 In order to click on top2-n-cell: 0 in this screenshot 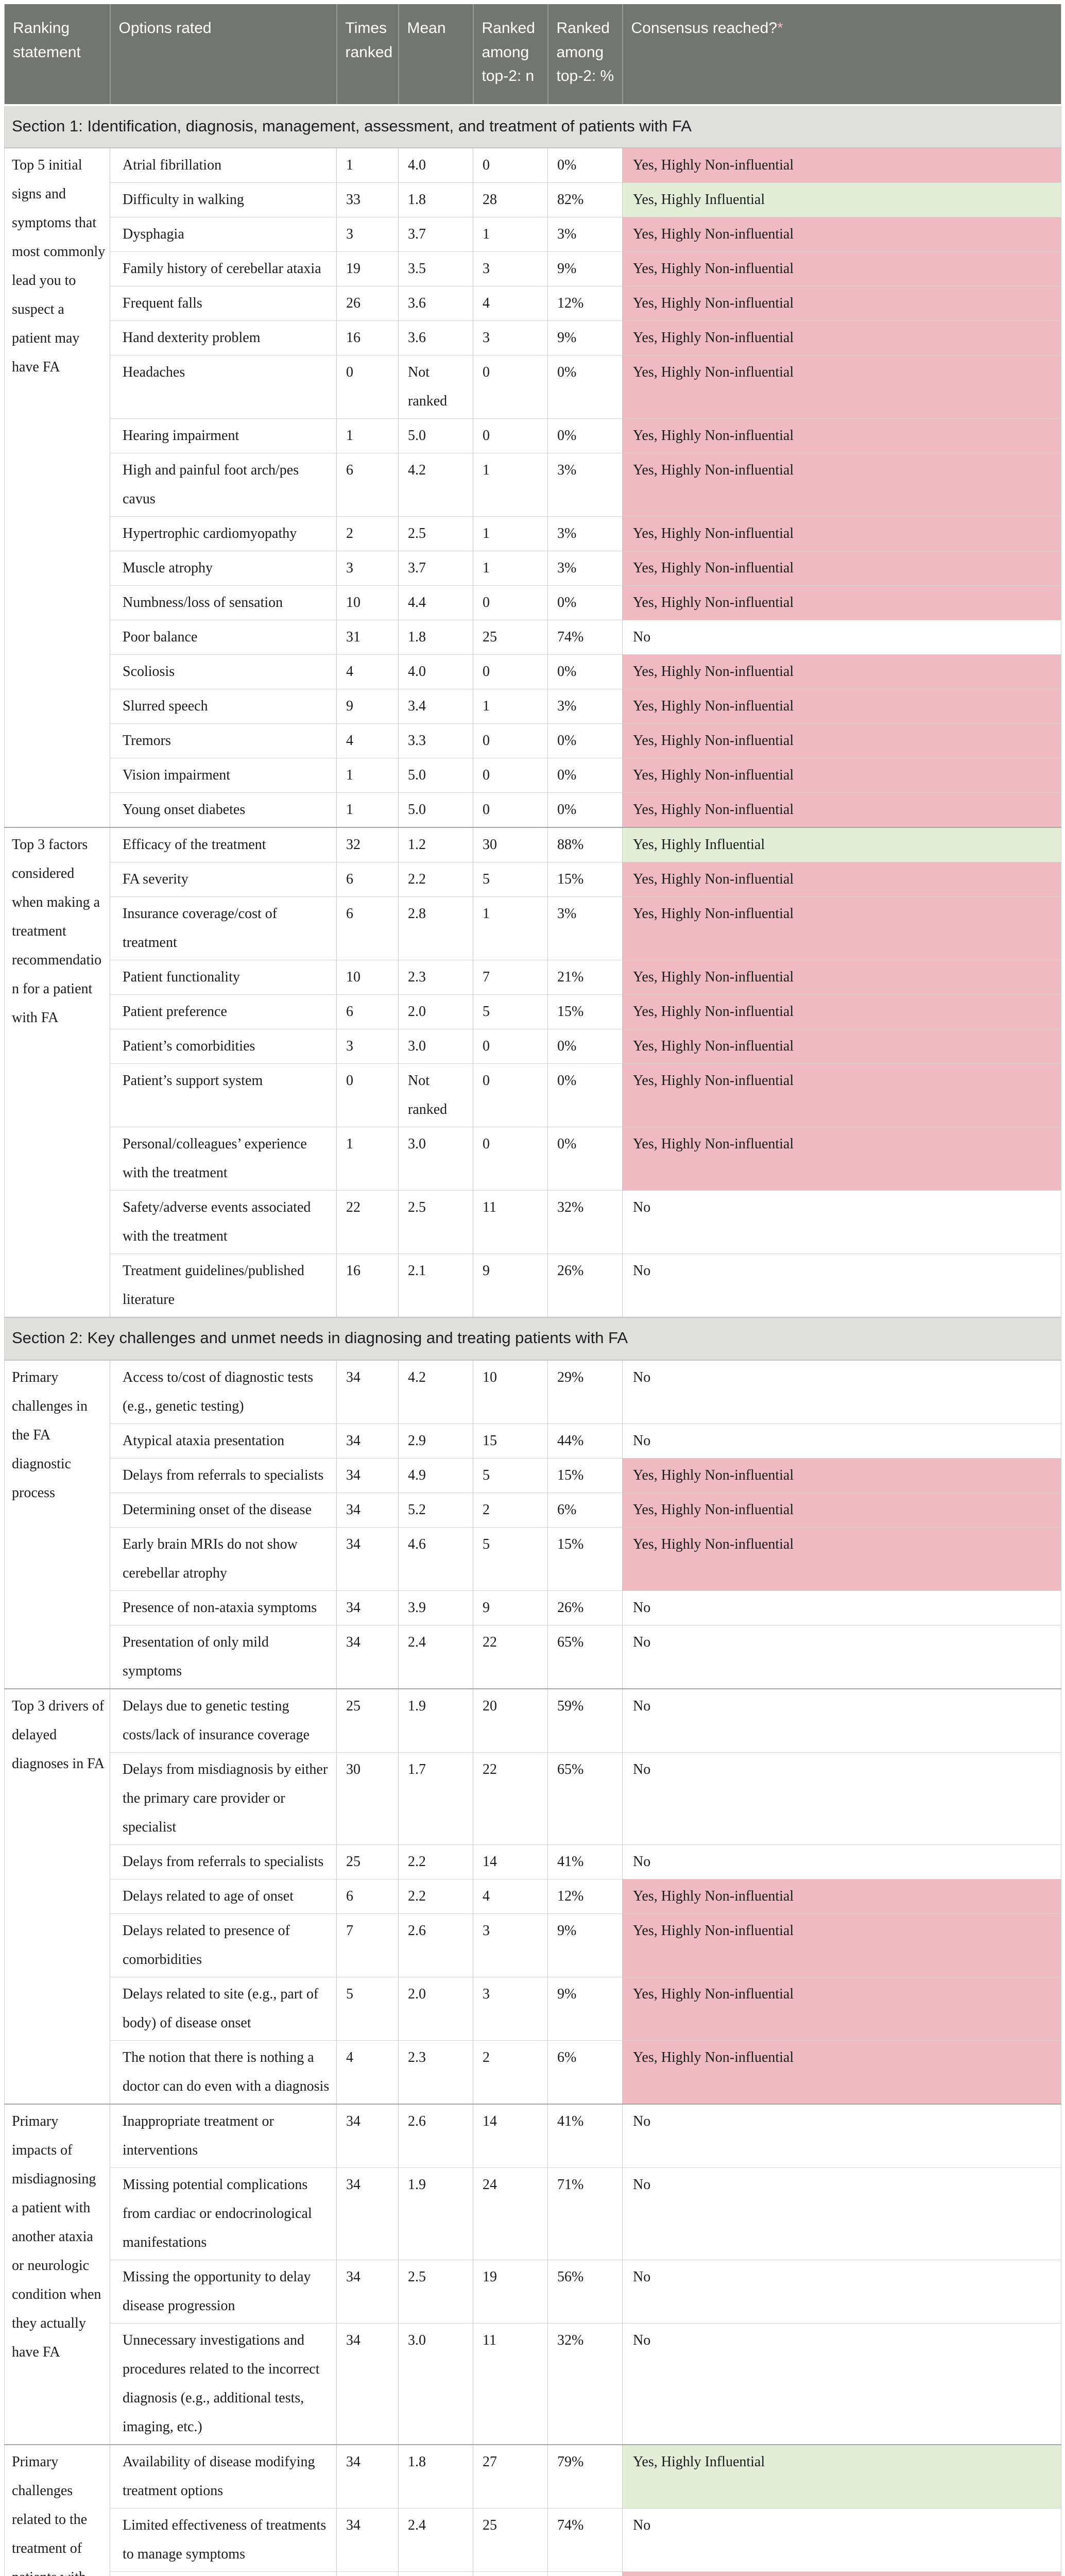, I will do `click(511, 435)`.